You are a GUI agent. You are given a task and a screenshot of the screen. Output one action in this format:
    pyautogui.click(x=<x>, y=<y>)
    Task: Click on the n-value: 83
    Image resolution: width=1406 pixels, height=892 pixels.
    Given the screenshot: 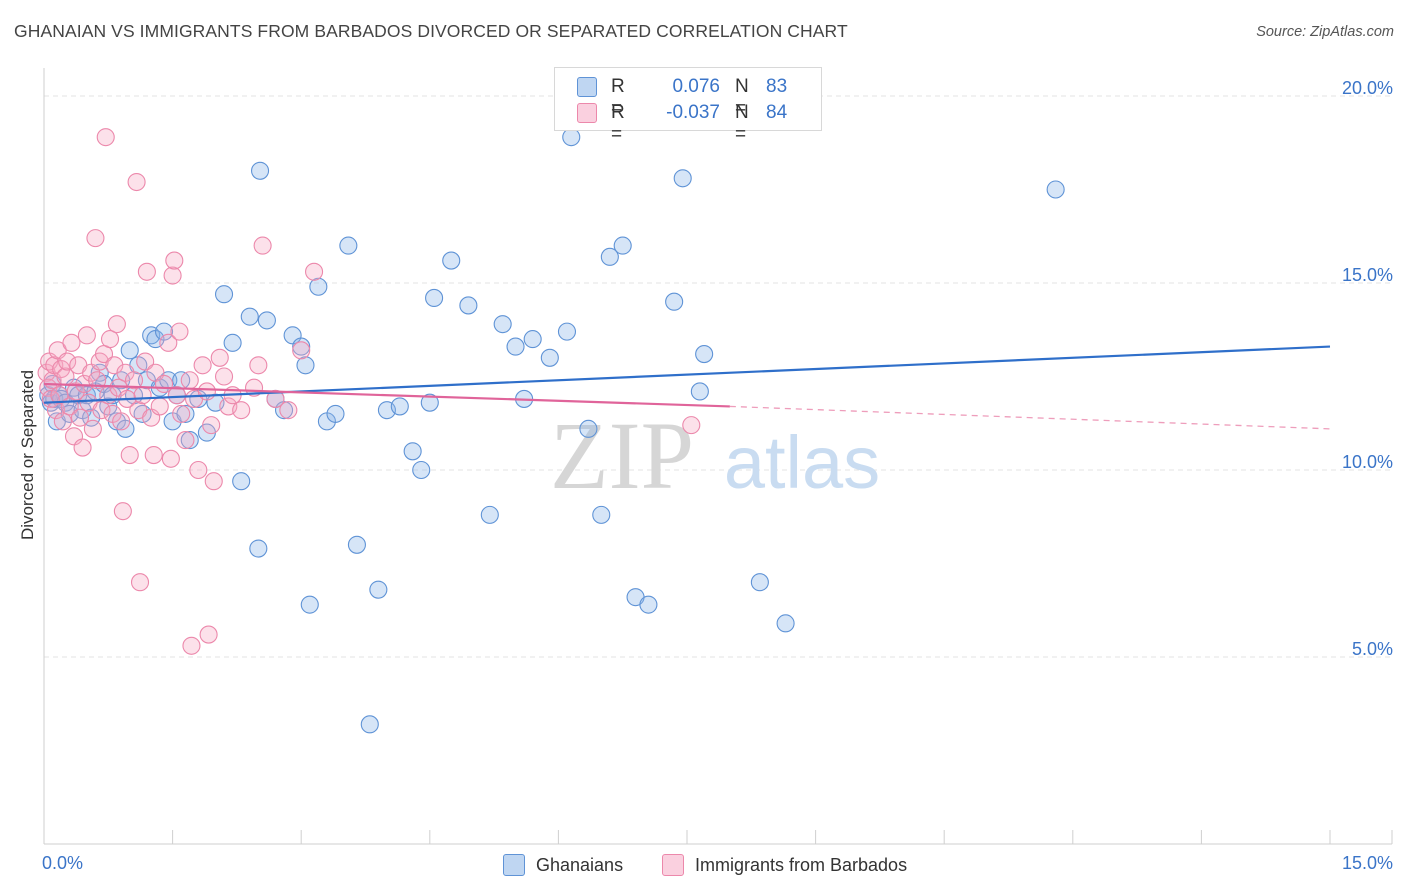 What is the action you would take?
    pyautogui.click(x=777, y=86)
    